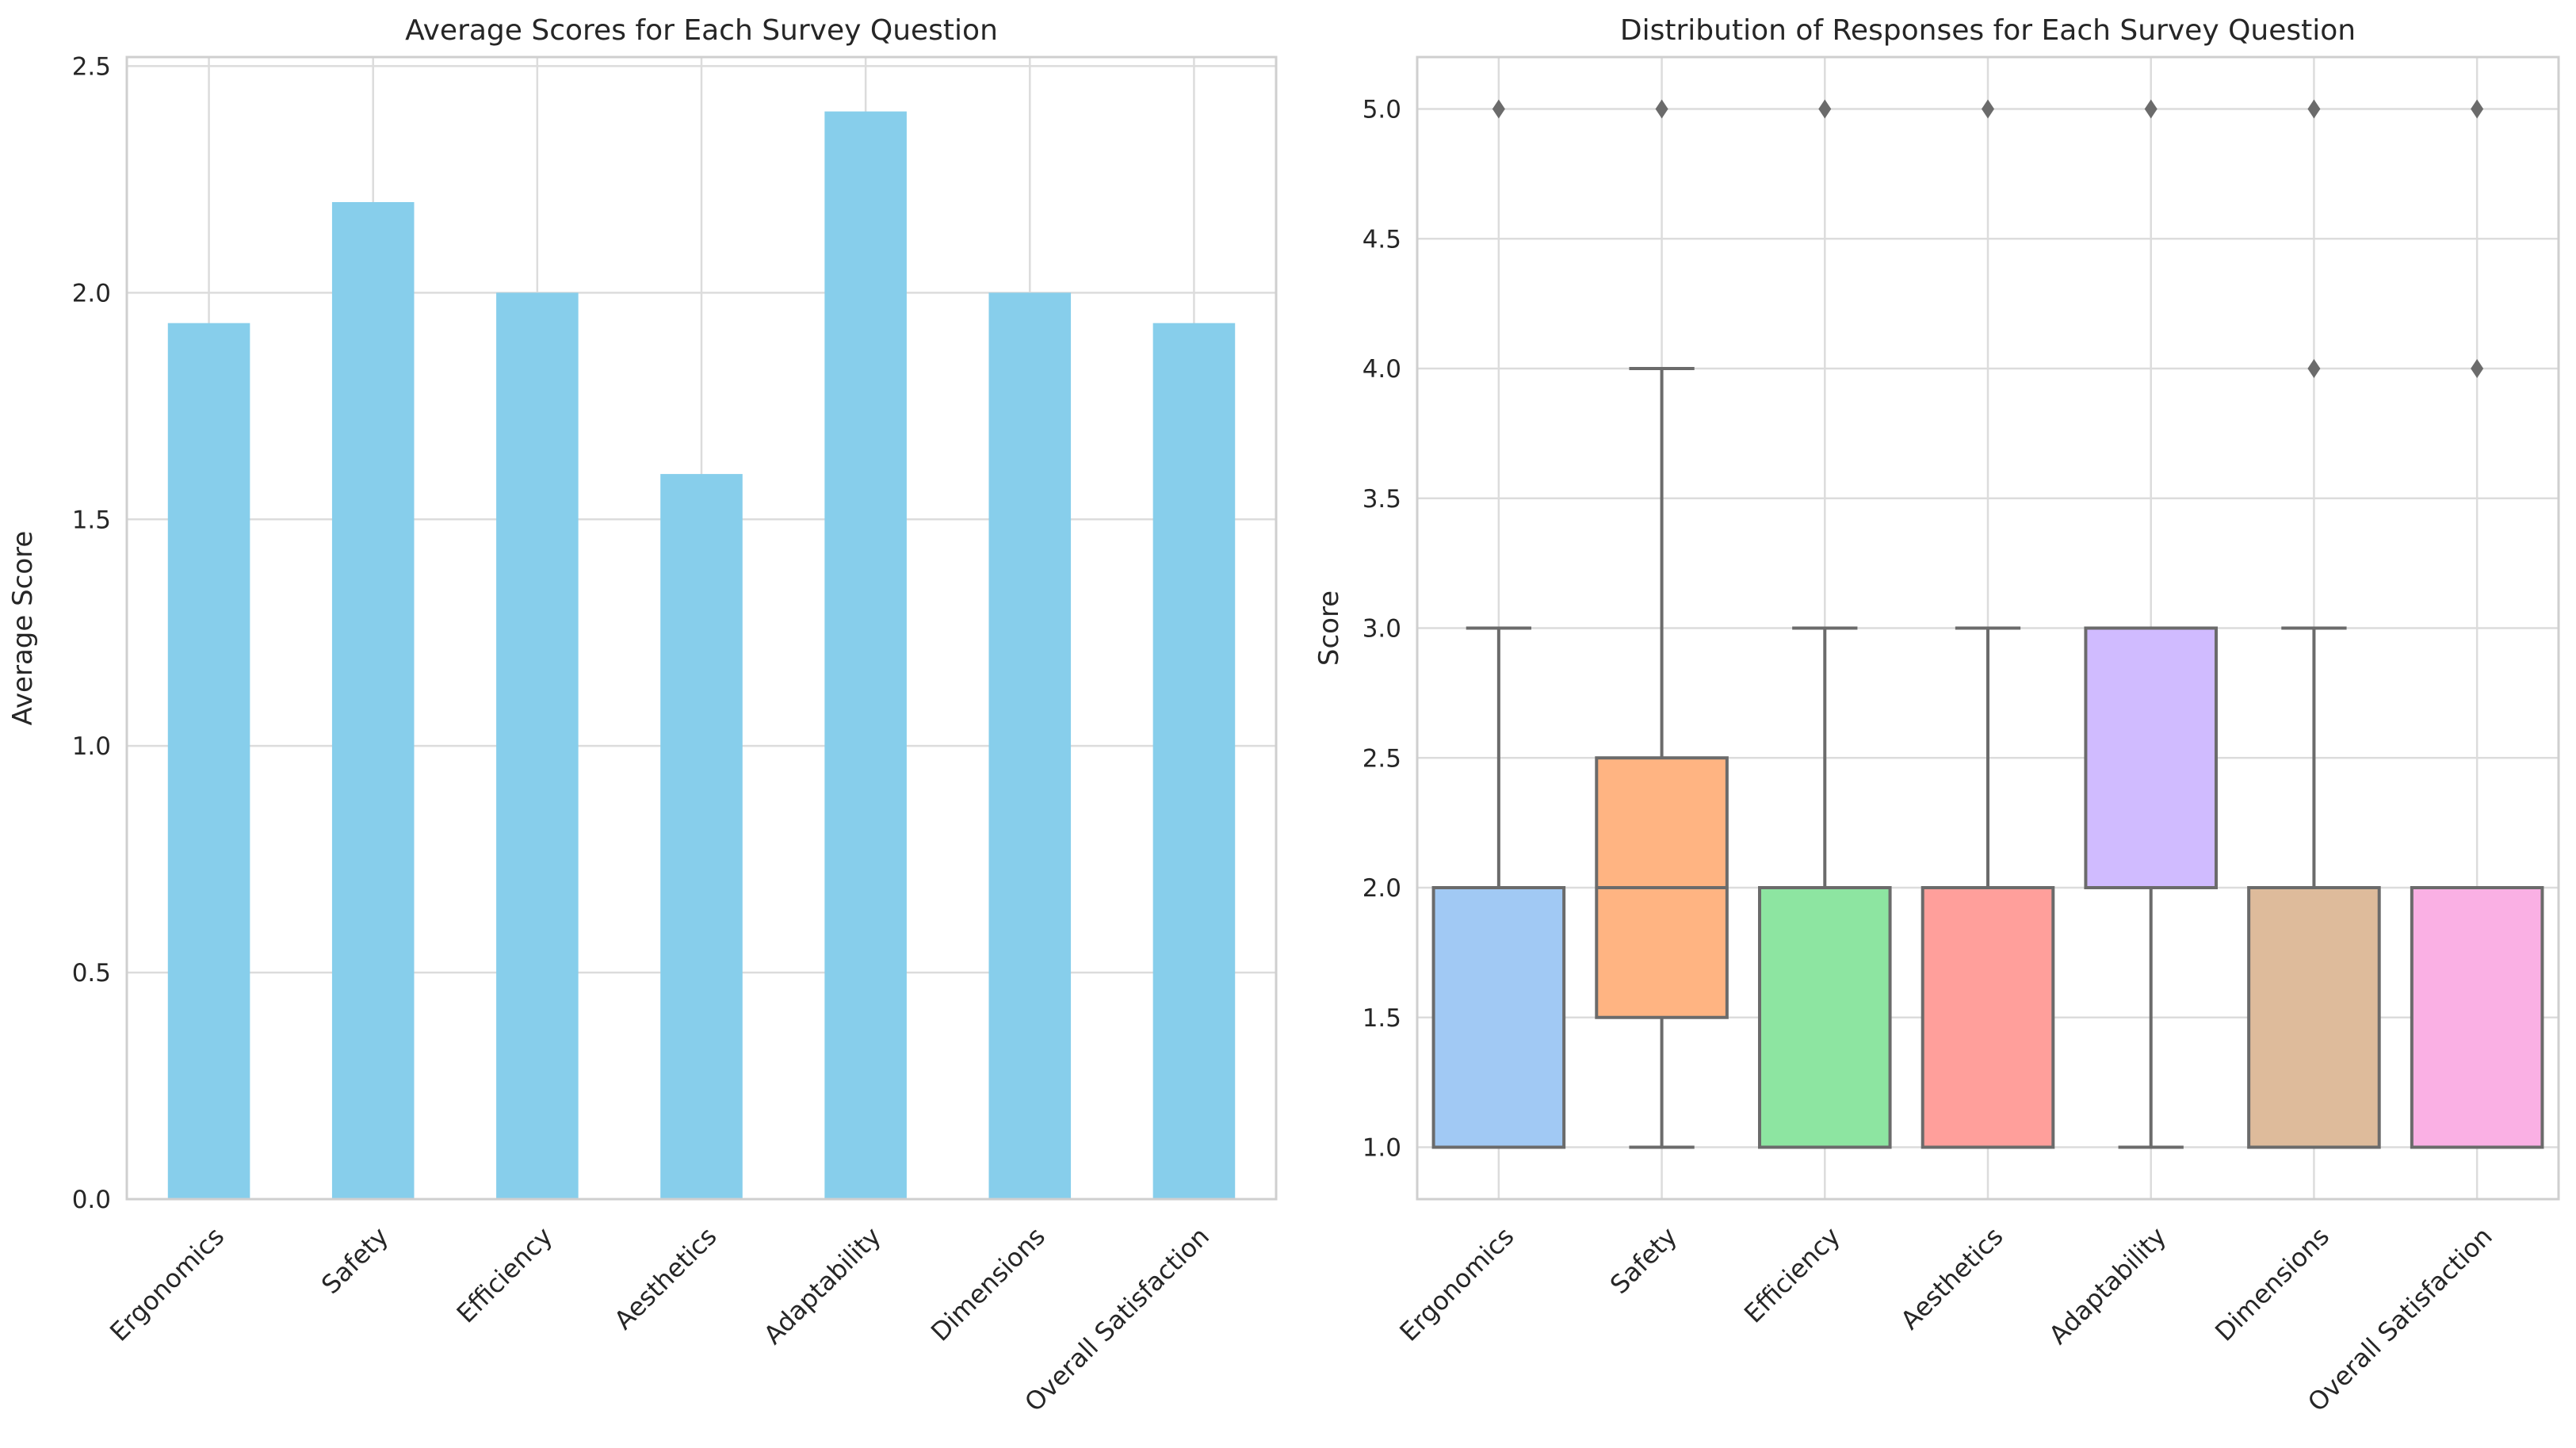  What do you see at coordinates (1498, 1017) in the screenshot?
I see `box-ergonomics` at bounding box center [1498, 1017].